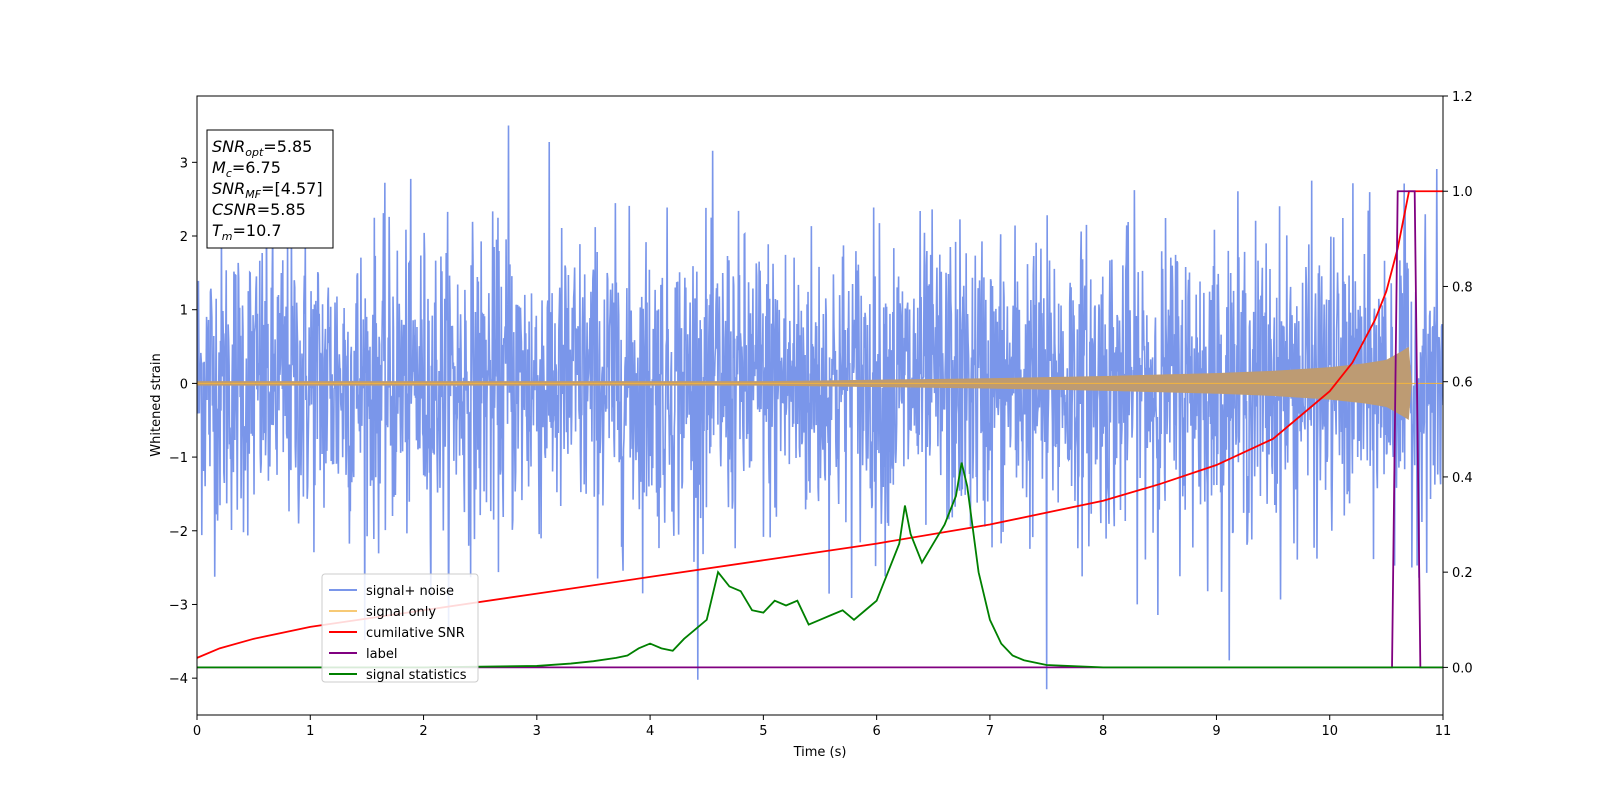 The image size is (1600, 800). What do you see at coordinates (537, 731) in the screenshot?
I see `x-tick-label: 3` at bounding box center [537, 731].